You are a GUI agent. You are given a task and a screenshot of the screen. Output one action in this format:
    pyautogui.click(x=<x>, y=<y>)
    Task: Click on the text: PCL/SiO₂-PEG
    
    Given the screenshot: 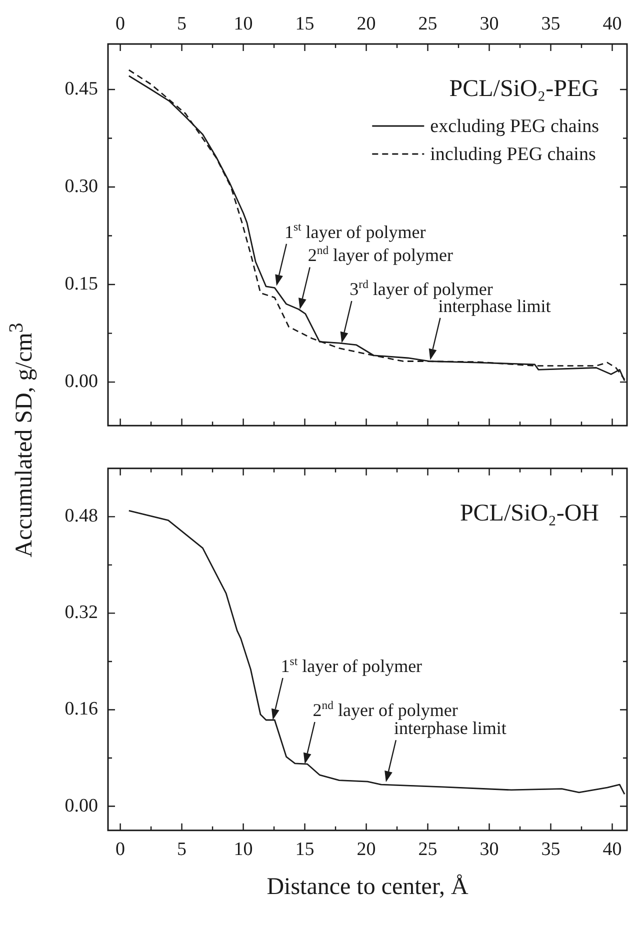 What is the action you would take?
    pyautogui.click(x=524, y=89)
    